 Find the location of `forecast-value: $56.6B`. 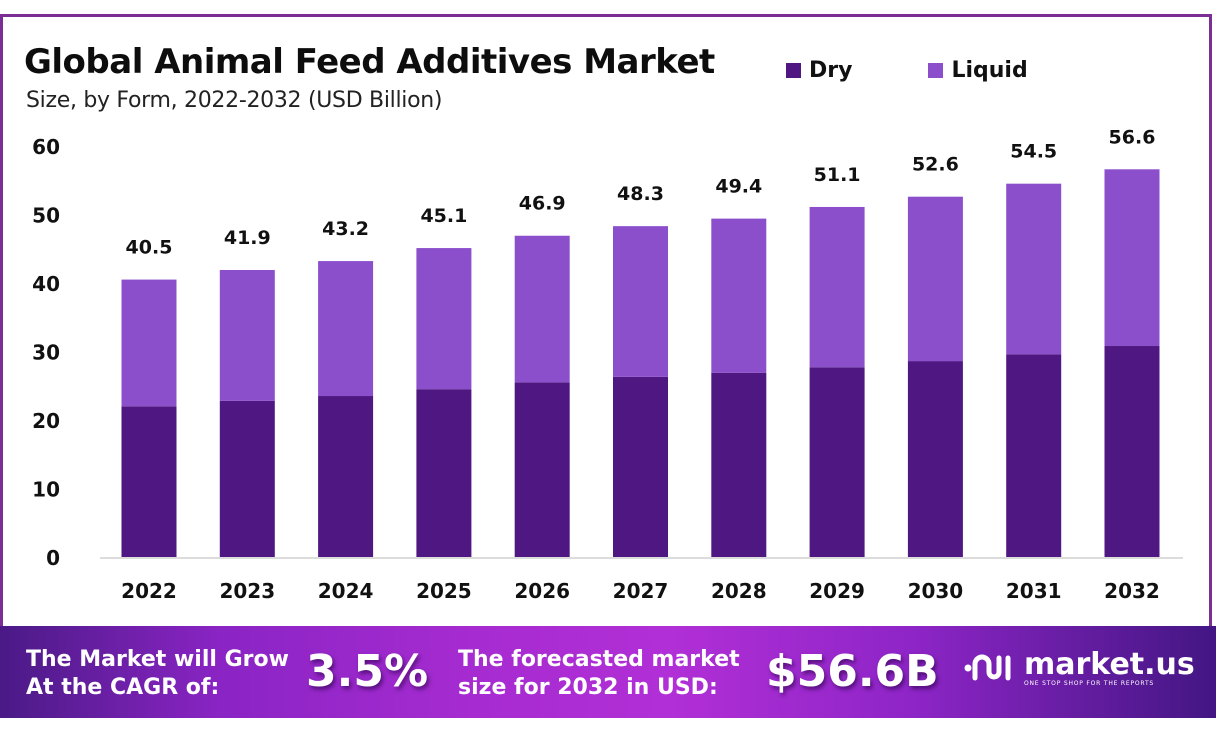

forecast-value: $56.6B is located at coordinates (852, 671).